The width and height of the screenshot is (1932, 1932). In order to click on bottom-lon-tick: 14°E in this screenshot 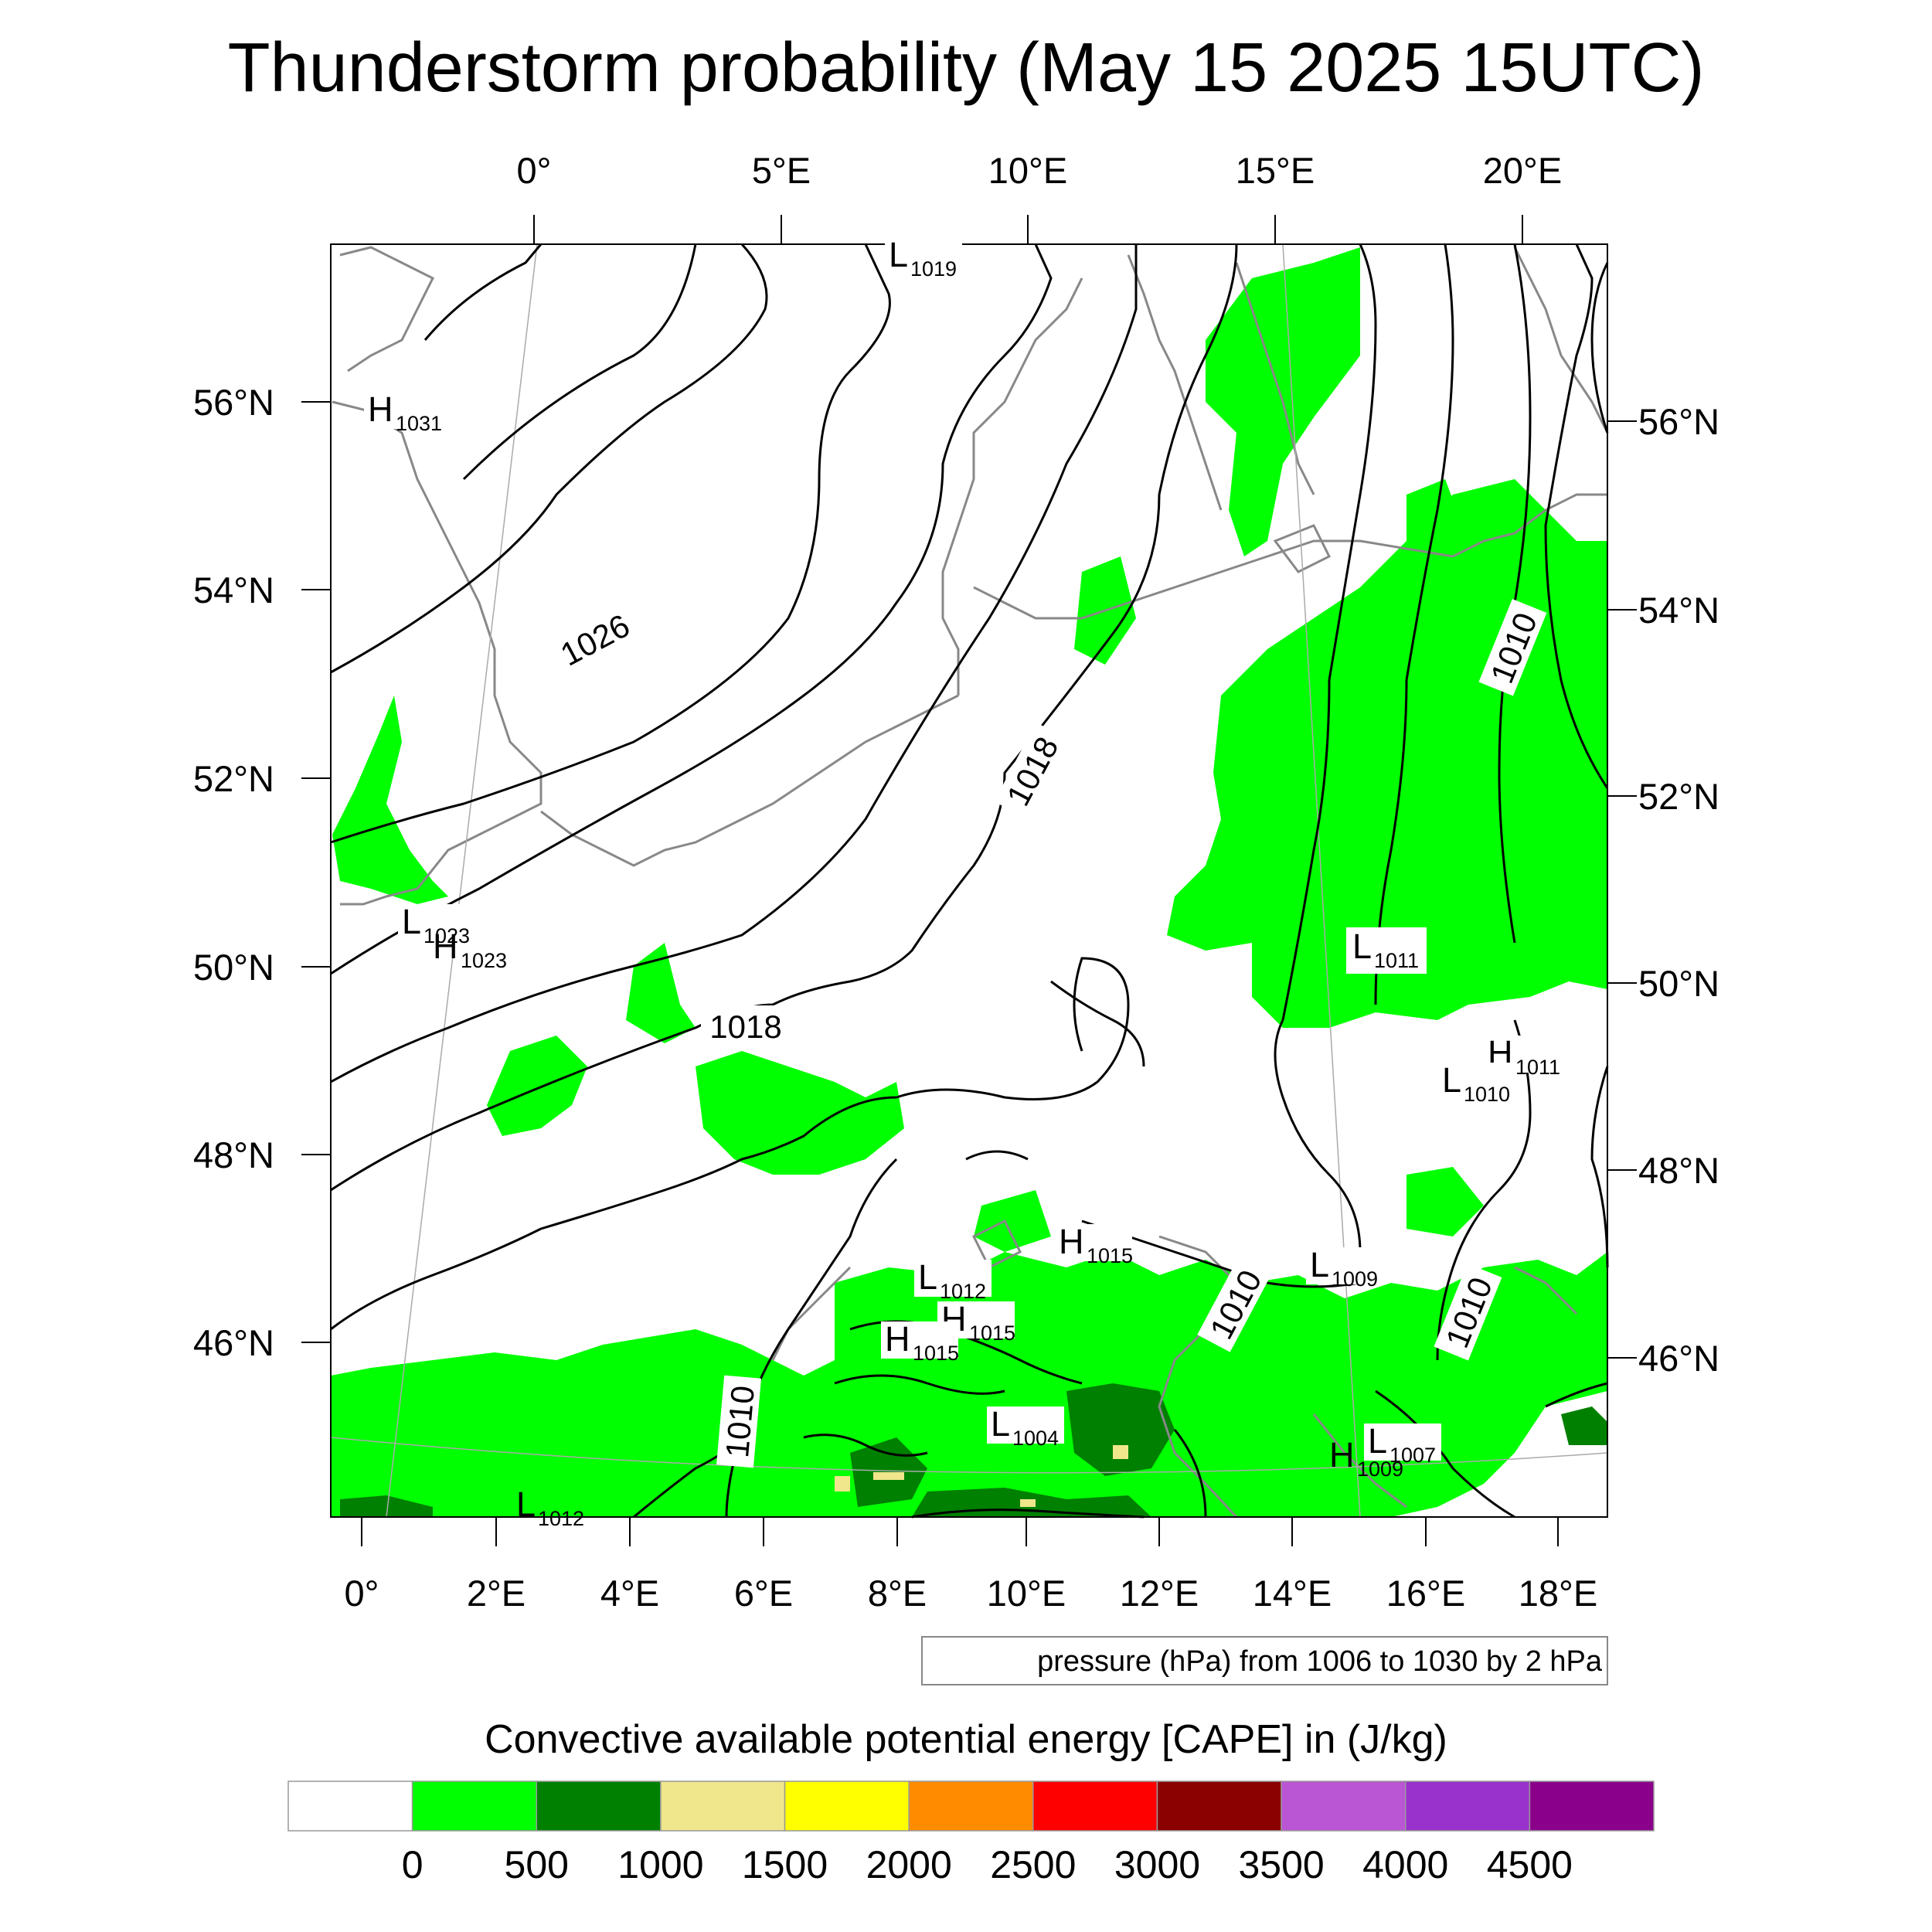, I will do `click(1292, 1594)`.